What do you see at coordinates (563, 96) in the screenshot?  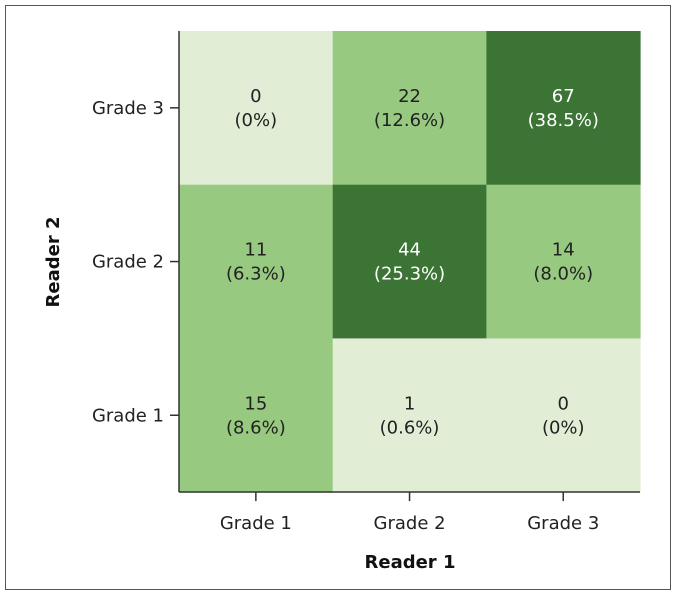 I see `cell-count-label: 67` at bounding box center [563, 96].